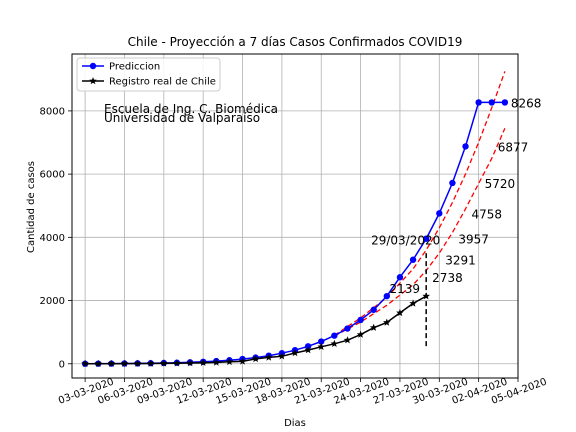  What do you see at coordinates (182, 118) in the screenshot?
I see `school-name-line2: Universidad de Valparaíso` at bounding box center [182, 118].